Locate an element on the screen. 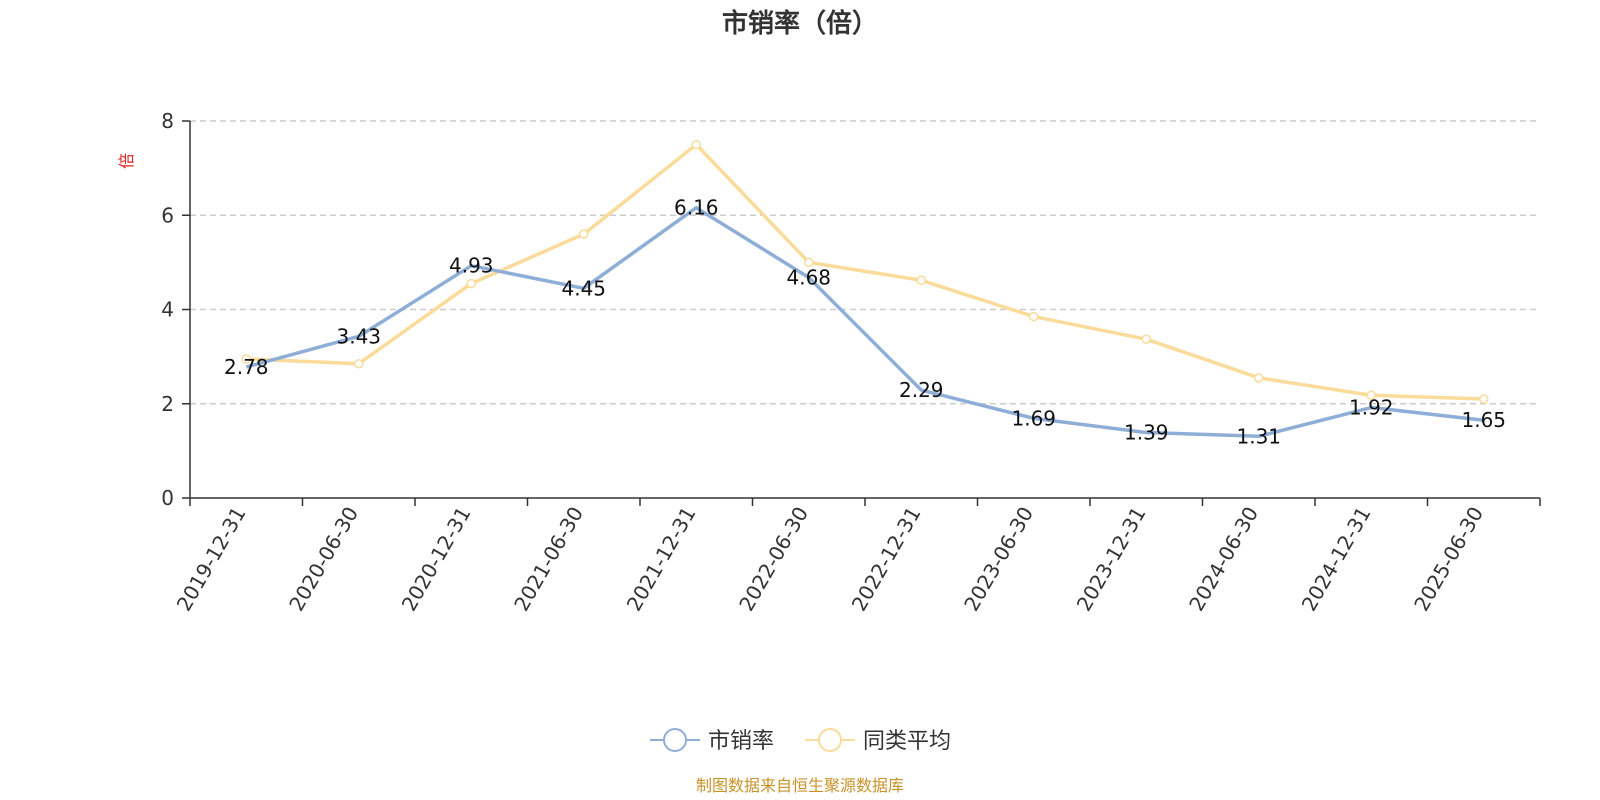 The width and height of the screenshot is (1600, 800). data-label: 3.43 is located at coordinates (358, 336).